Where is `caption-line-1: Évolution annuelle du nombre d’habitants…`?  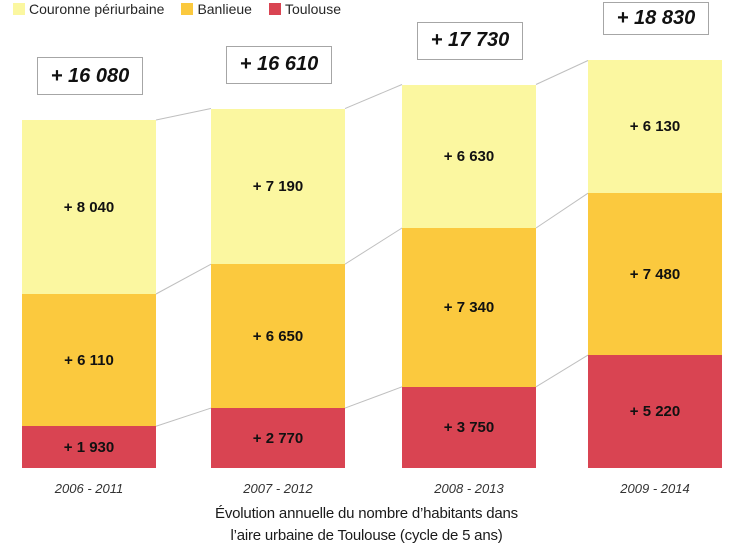
caption-line-1: Évolution annuelle du nombre d’habitants… is located at coordinates (366, 513).